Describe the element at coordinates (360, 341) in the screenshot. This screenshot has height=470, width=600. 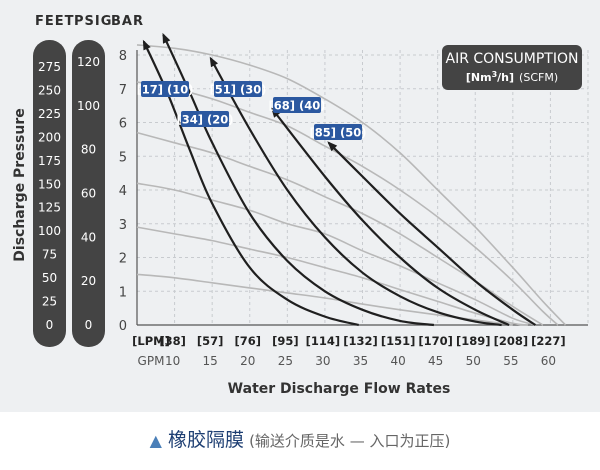
I see `x-tick-label-lpm: [132]` at that location.